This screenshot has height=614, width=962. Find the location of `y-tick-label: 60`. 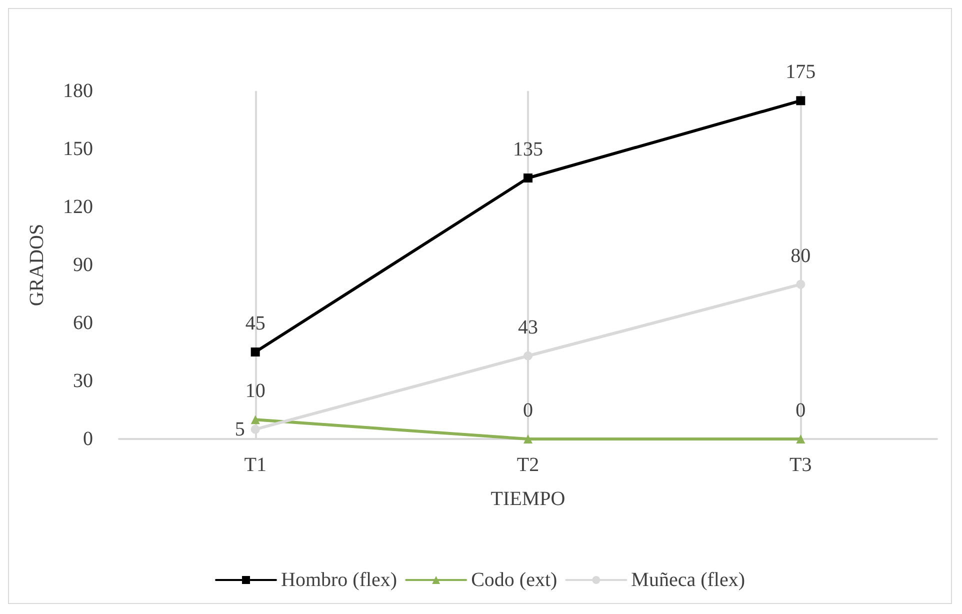

y-tick-label: 60 is located at coordinates (83, 323).